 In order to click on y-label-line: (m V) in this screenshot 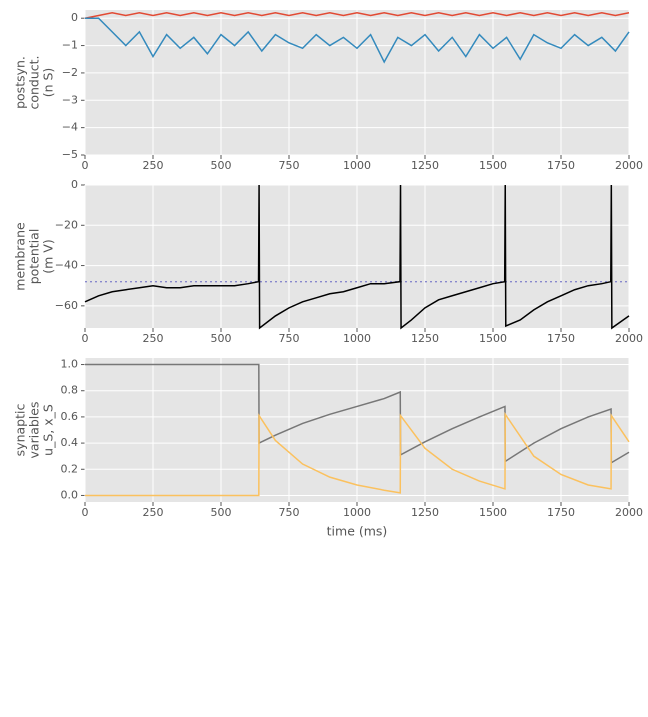, I will do `click(48, 256)`.